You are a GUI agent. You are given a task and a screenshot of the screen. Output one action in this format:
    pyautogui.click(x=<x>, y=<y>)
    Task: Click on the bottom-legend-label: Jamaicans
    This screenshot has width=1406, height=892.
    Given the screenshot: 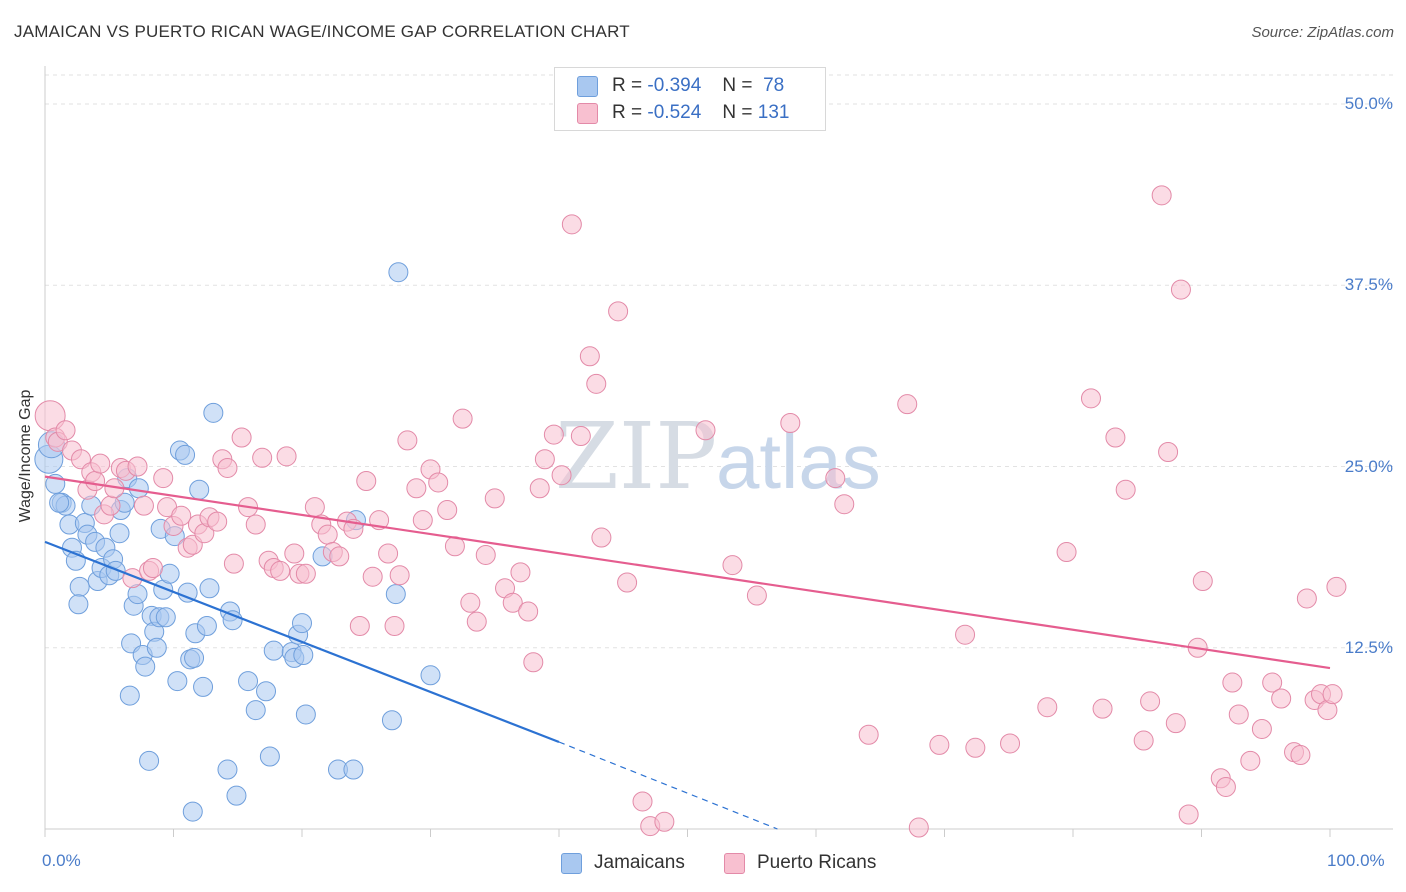 What is the action you would take?
    pyautogui.click(x=639, y=862)
    